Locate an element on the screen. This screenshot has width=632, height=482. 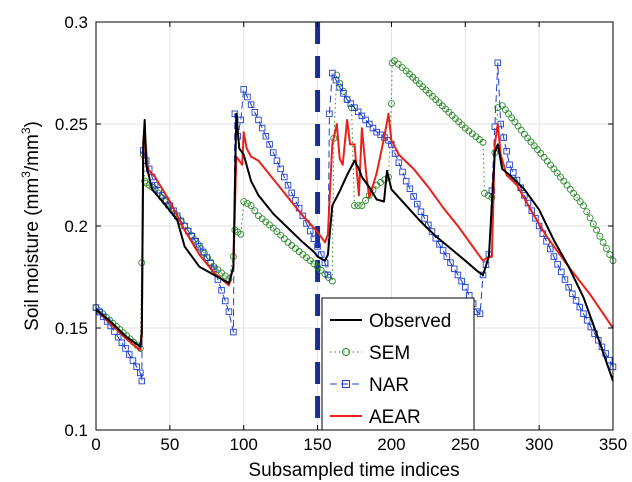
x-tick-label: 0 is located at coordinates (95, 444).